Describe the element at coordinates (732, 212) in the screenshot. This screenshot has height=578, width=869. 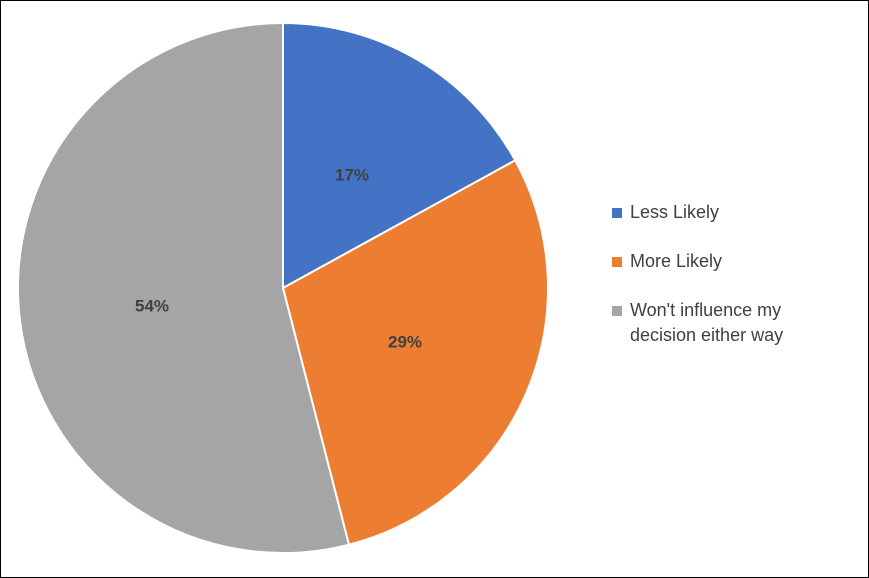
I see `legend-item-less-likely: Less Likely` at that location.